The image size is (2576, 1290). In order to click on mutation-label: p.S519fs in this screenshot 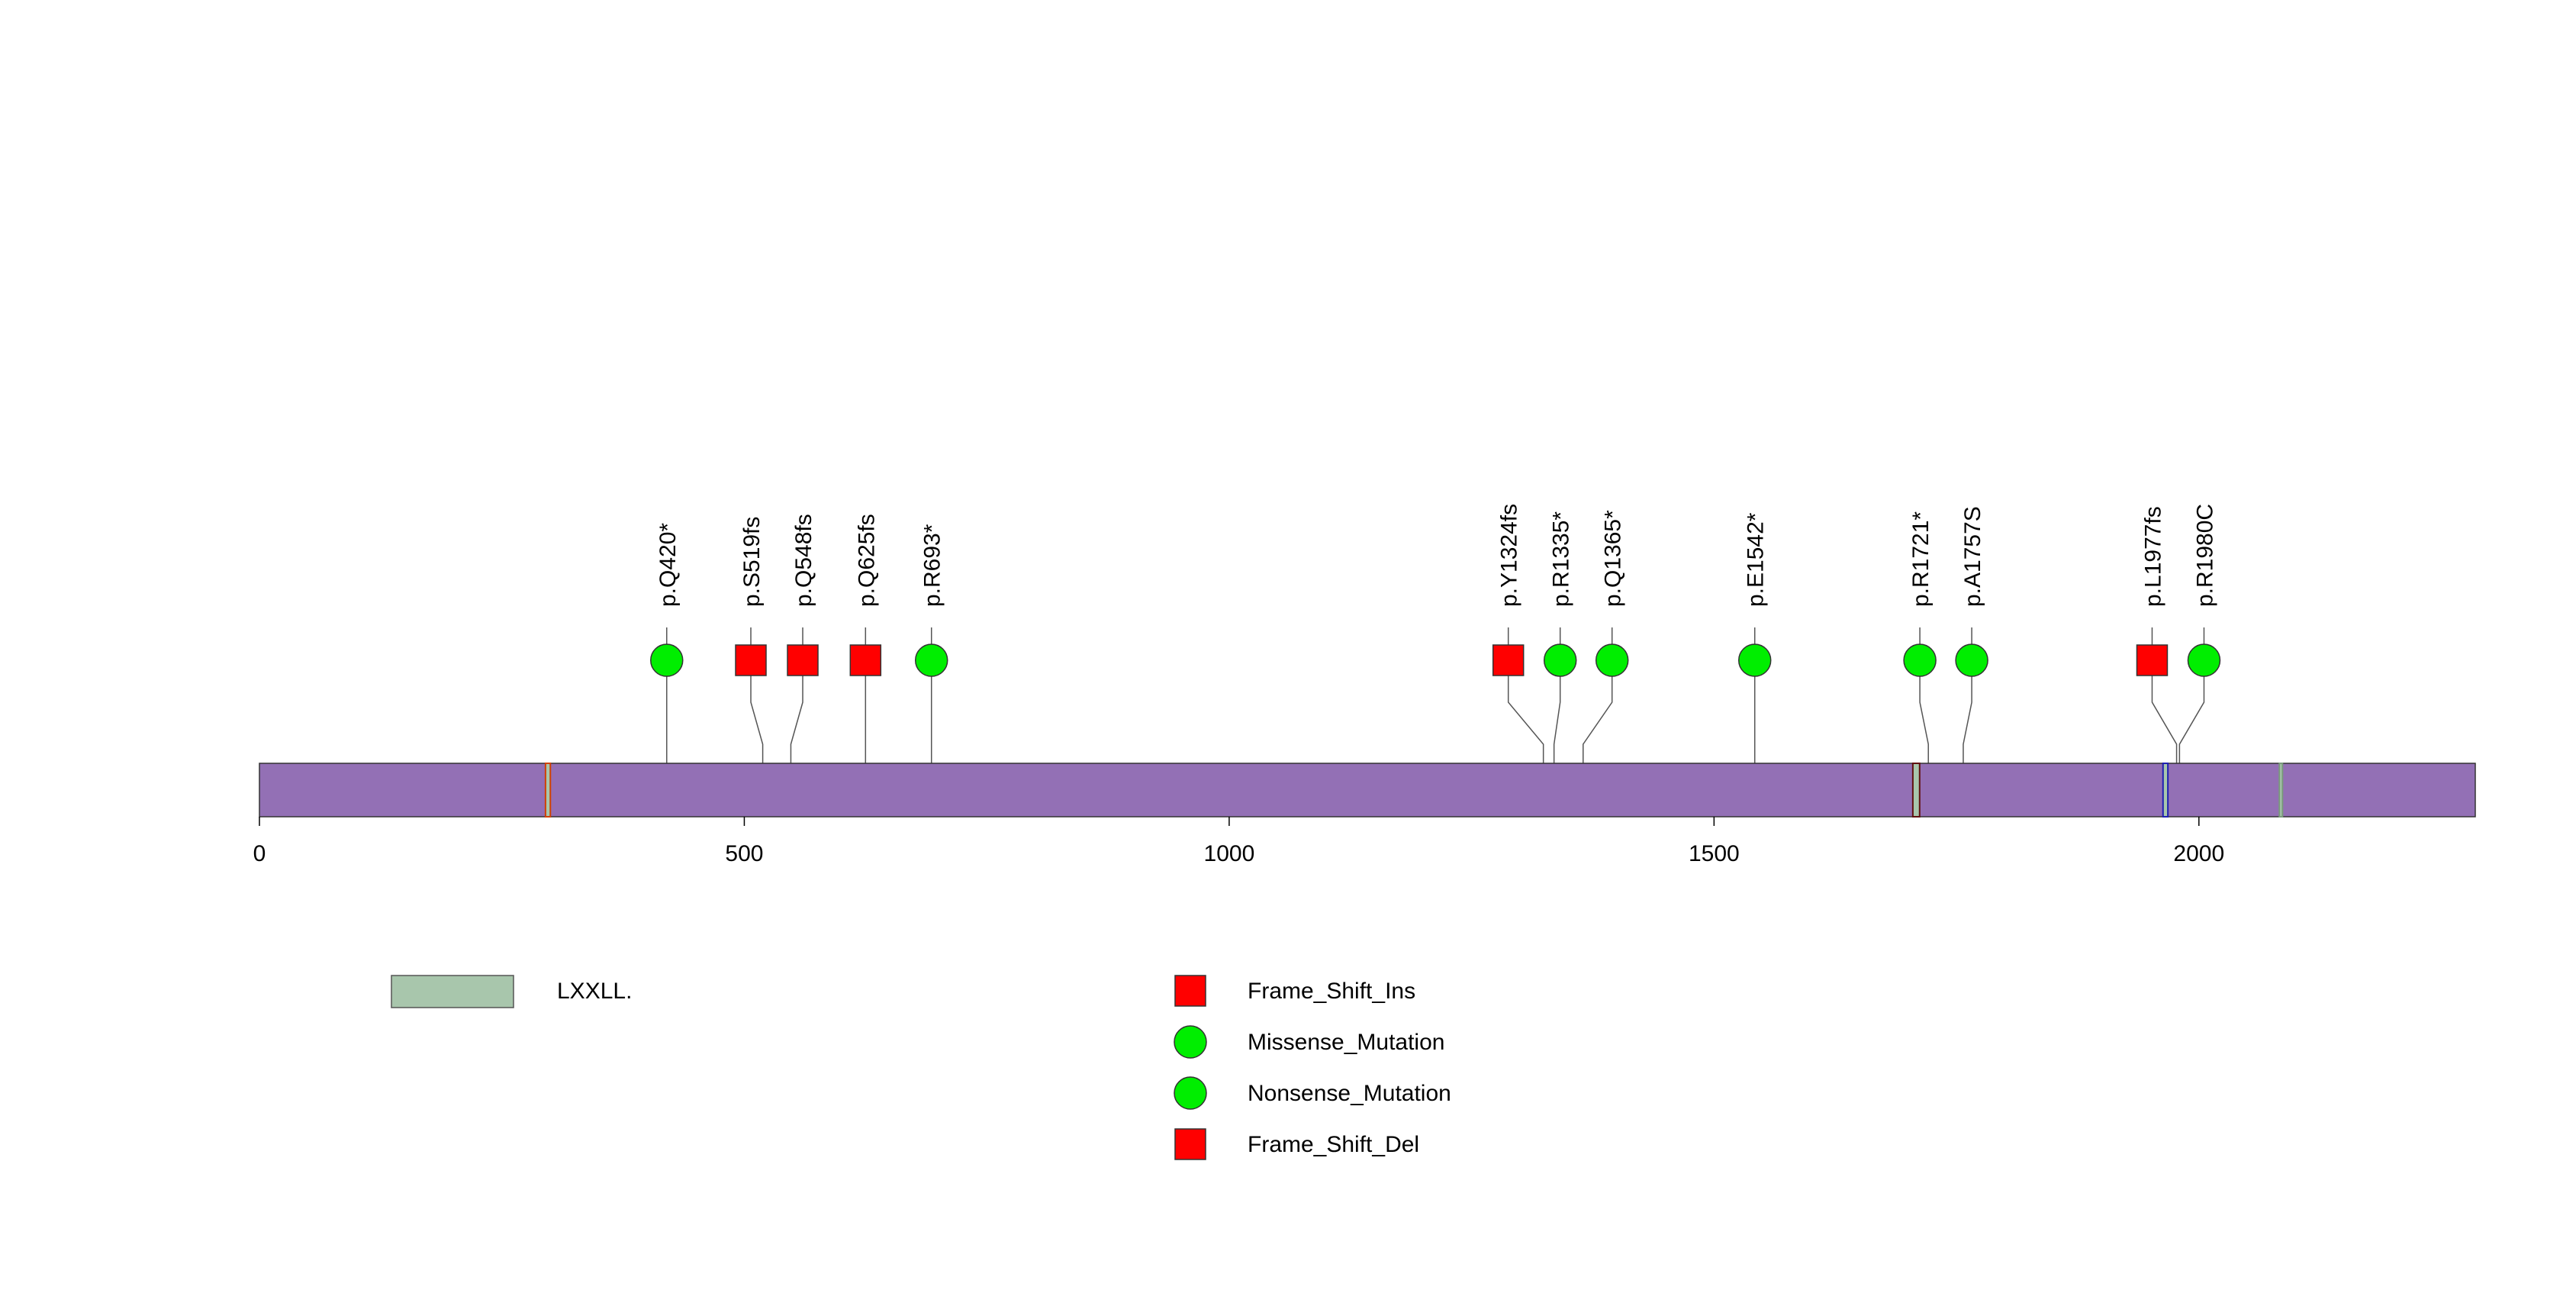, I will do `click(752, 562)`.